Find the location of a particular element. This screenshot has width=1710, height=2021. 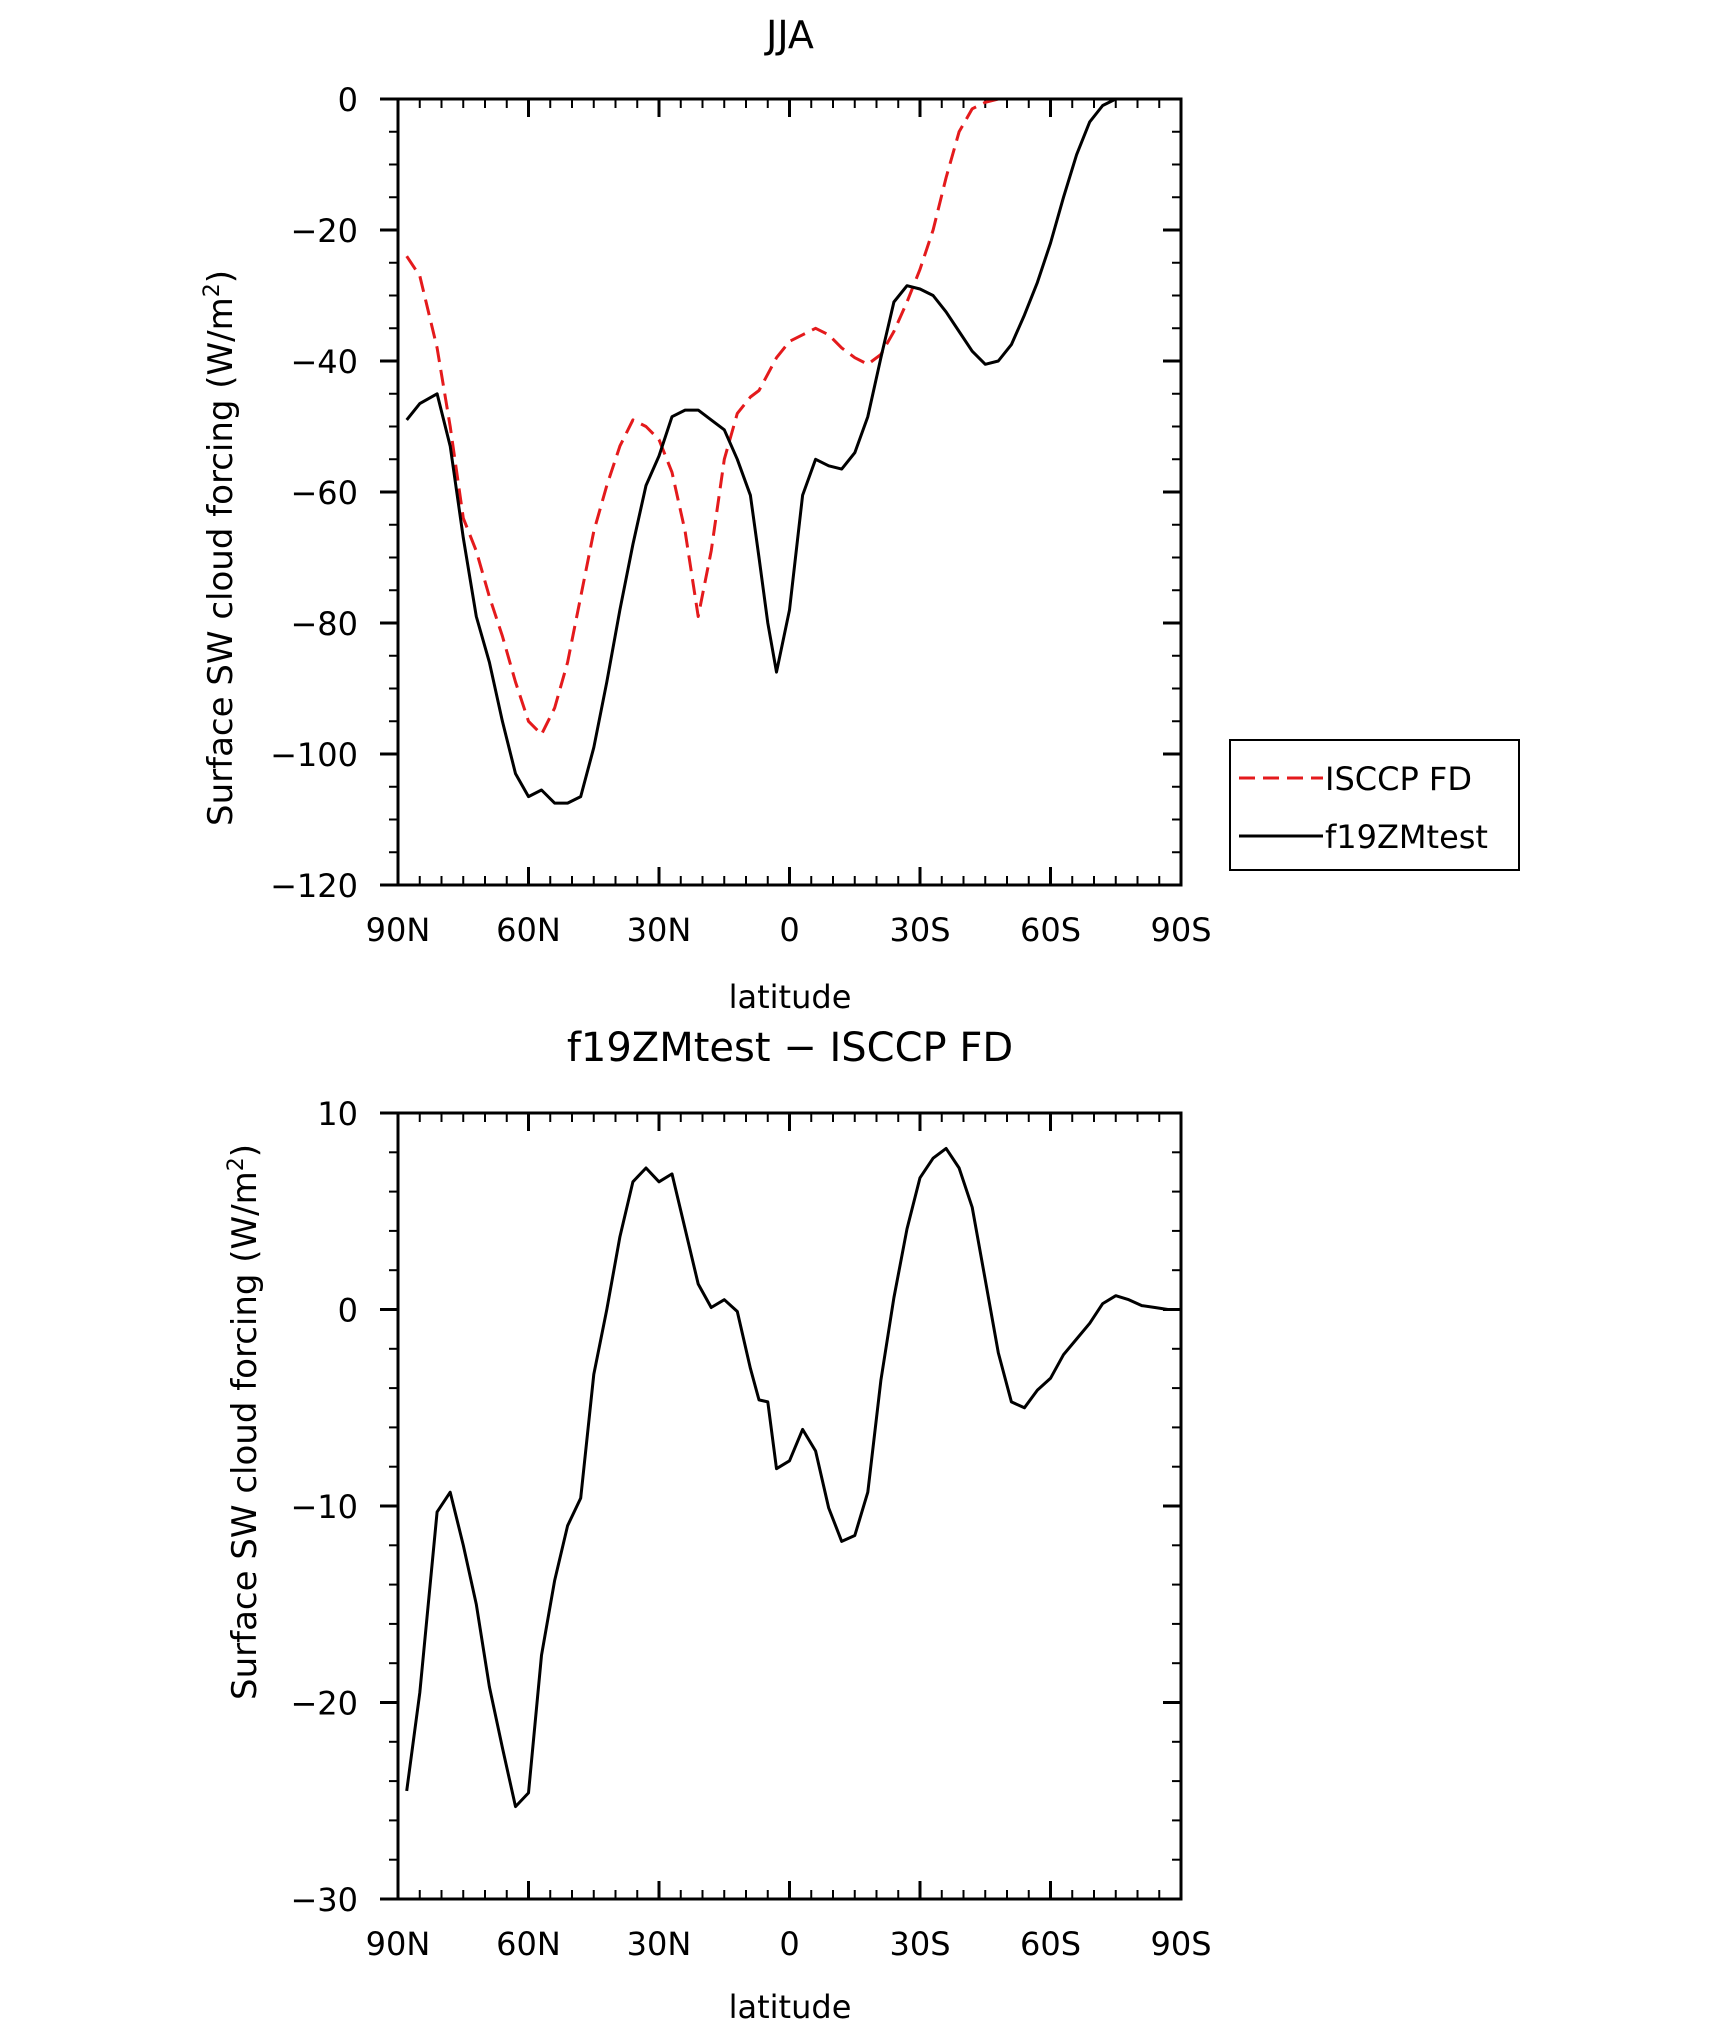

legend: ISCCP FD f19ZMtest is located at coordinates (1374, 805).